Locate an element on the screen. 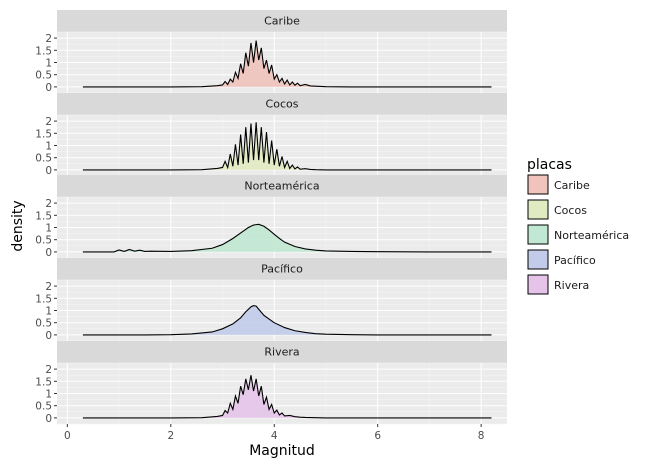 This screenshot has width=647, height=468. x-tick-label: 6 is located at coordinates (377, 436).